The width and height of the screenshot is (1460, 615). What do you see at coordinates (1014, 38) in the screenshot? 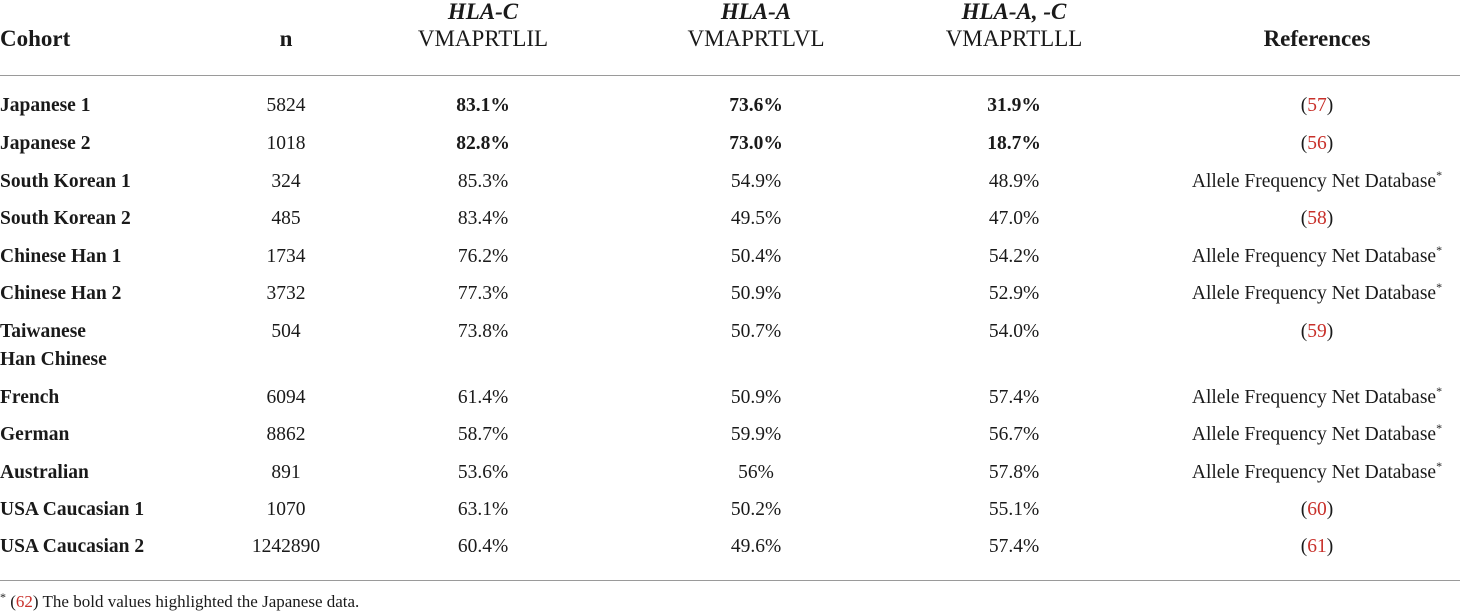
I see `header-hla-ac-seq: VMAPRTLLL` at bounding box center [1014, 38].